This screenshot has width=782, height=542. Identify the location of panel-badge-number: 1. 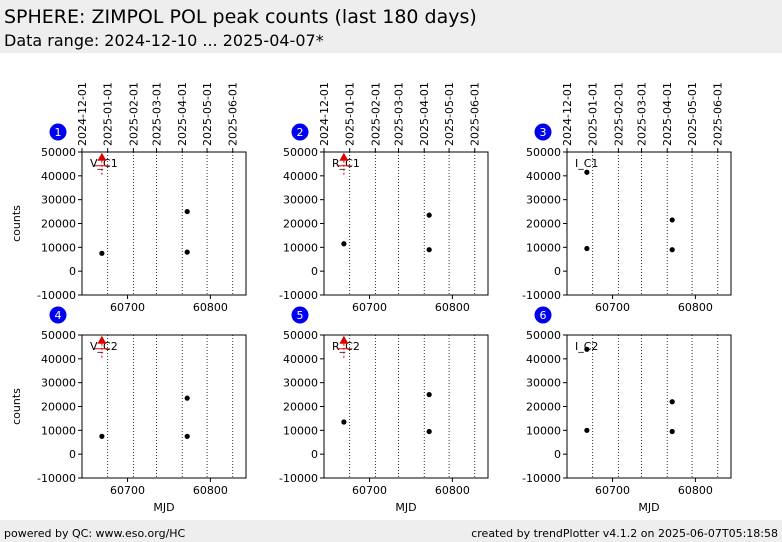
(58, 132).